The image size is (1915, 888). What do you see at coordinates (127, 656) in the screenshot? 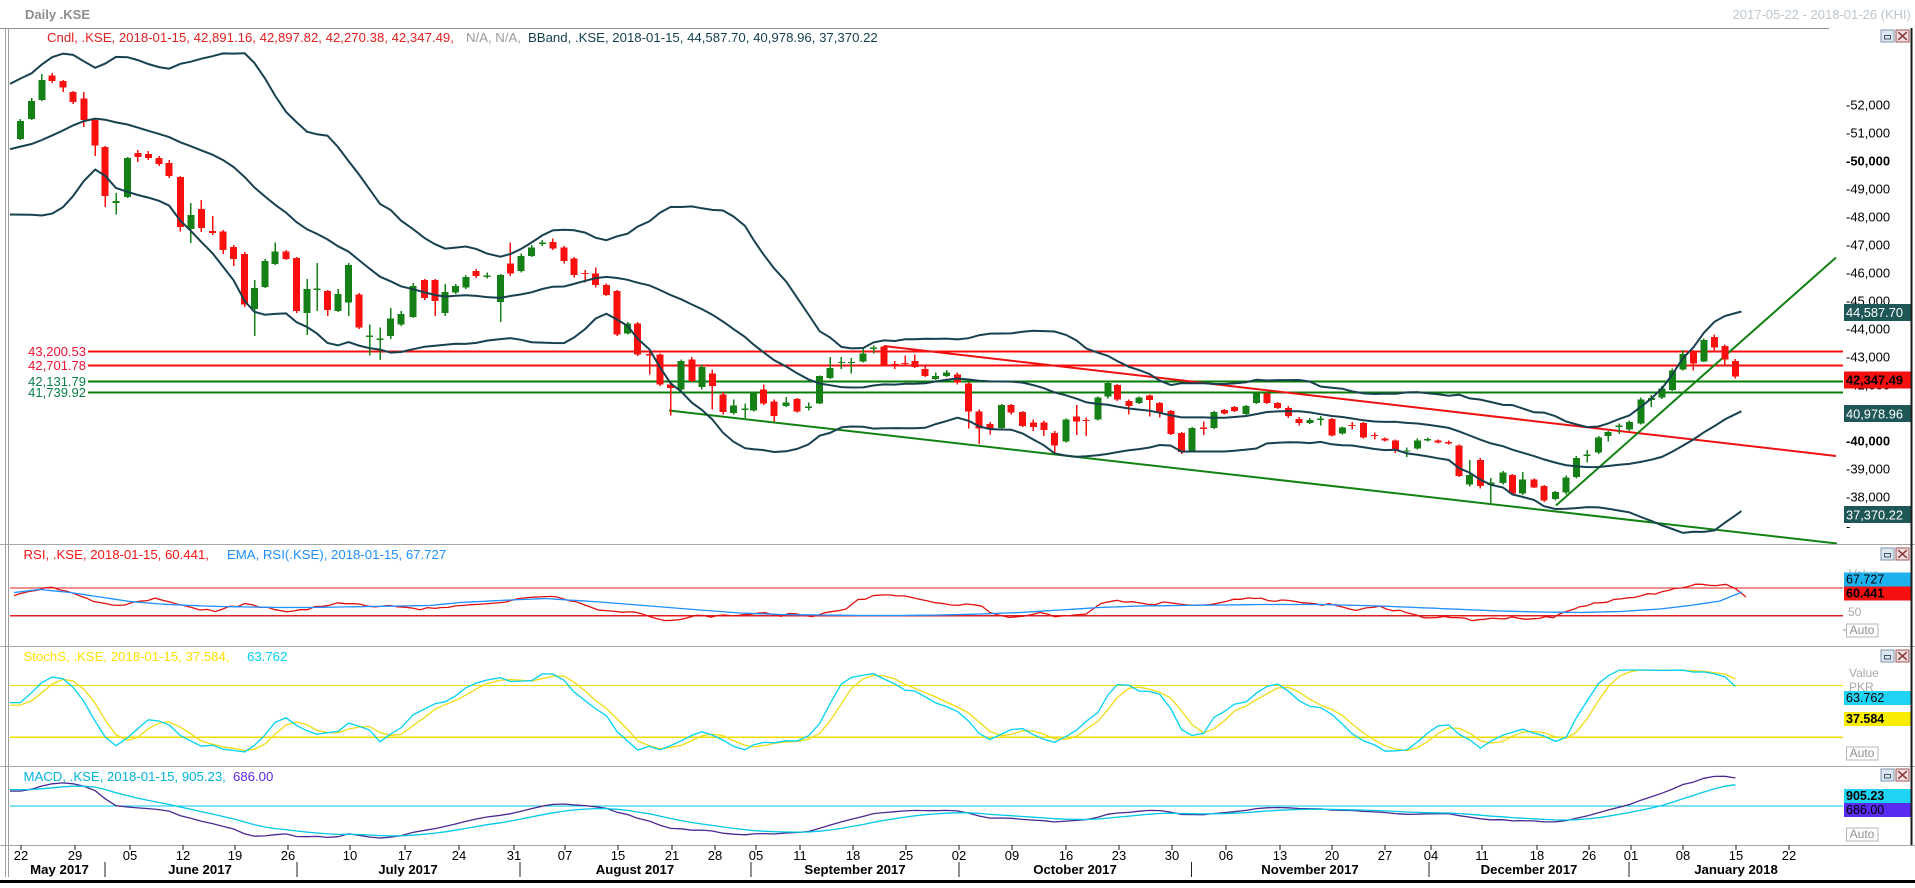
I see `svg-text:StochS, .KSE, 2018-01-15, 37.5: StochS, .KSE, 2018-01-15, 37.584,` at bounding box center [127, 656].